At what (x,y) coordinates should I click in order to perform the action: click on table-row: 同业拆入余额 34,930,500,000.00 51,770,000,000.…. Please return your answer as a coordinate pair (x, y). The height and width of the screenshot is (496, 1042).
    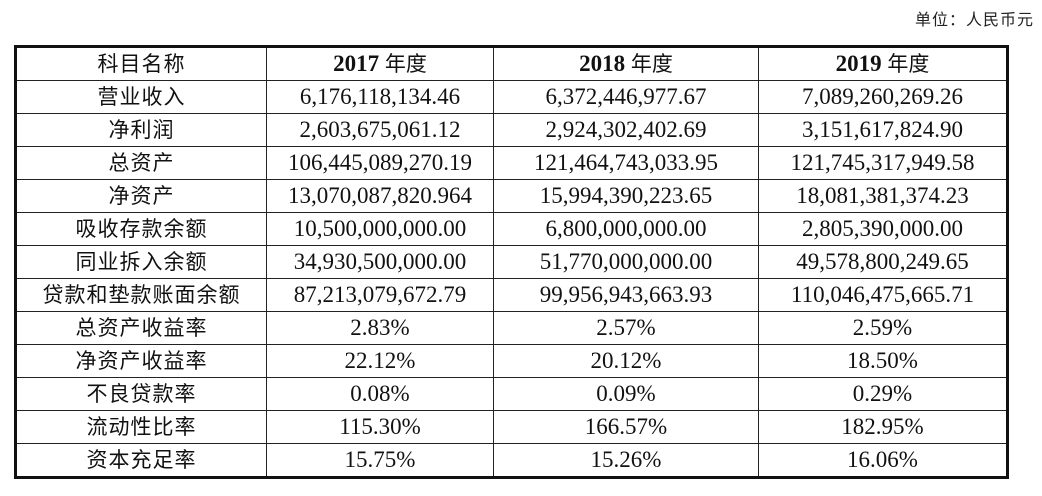
    Looking at the image, I should click on (511, 262).